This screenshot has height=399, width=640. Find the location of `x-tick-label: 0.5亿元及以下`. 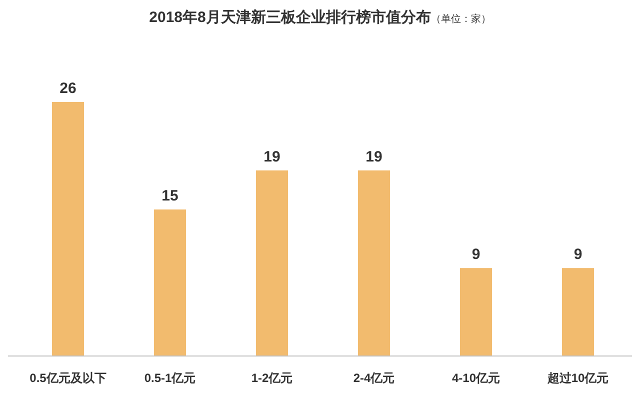

x-tick-label: 0.5亿元及以下 is located at coordinates (68, 378).